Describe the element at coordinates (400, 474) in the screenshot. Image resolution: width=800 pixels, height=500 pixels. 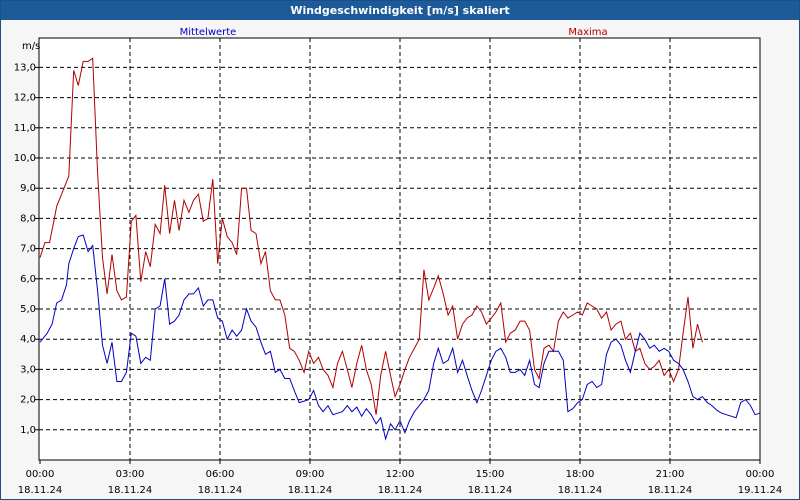
I see `x-tick-time: 12:00` at that location.